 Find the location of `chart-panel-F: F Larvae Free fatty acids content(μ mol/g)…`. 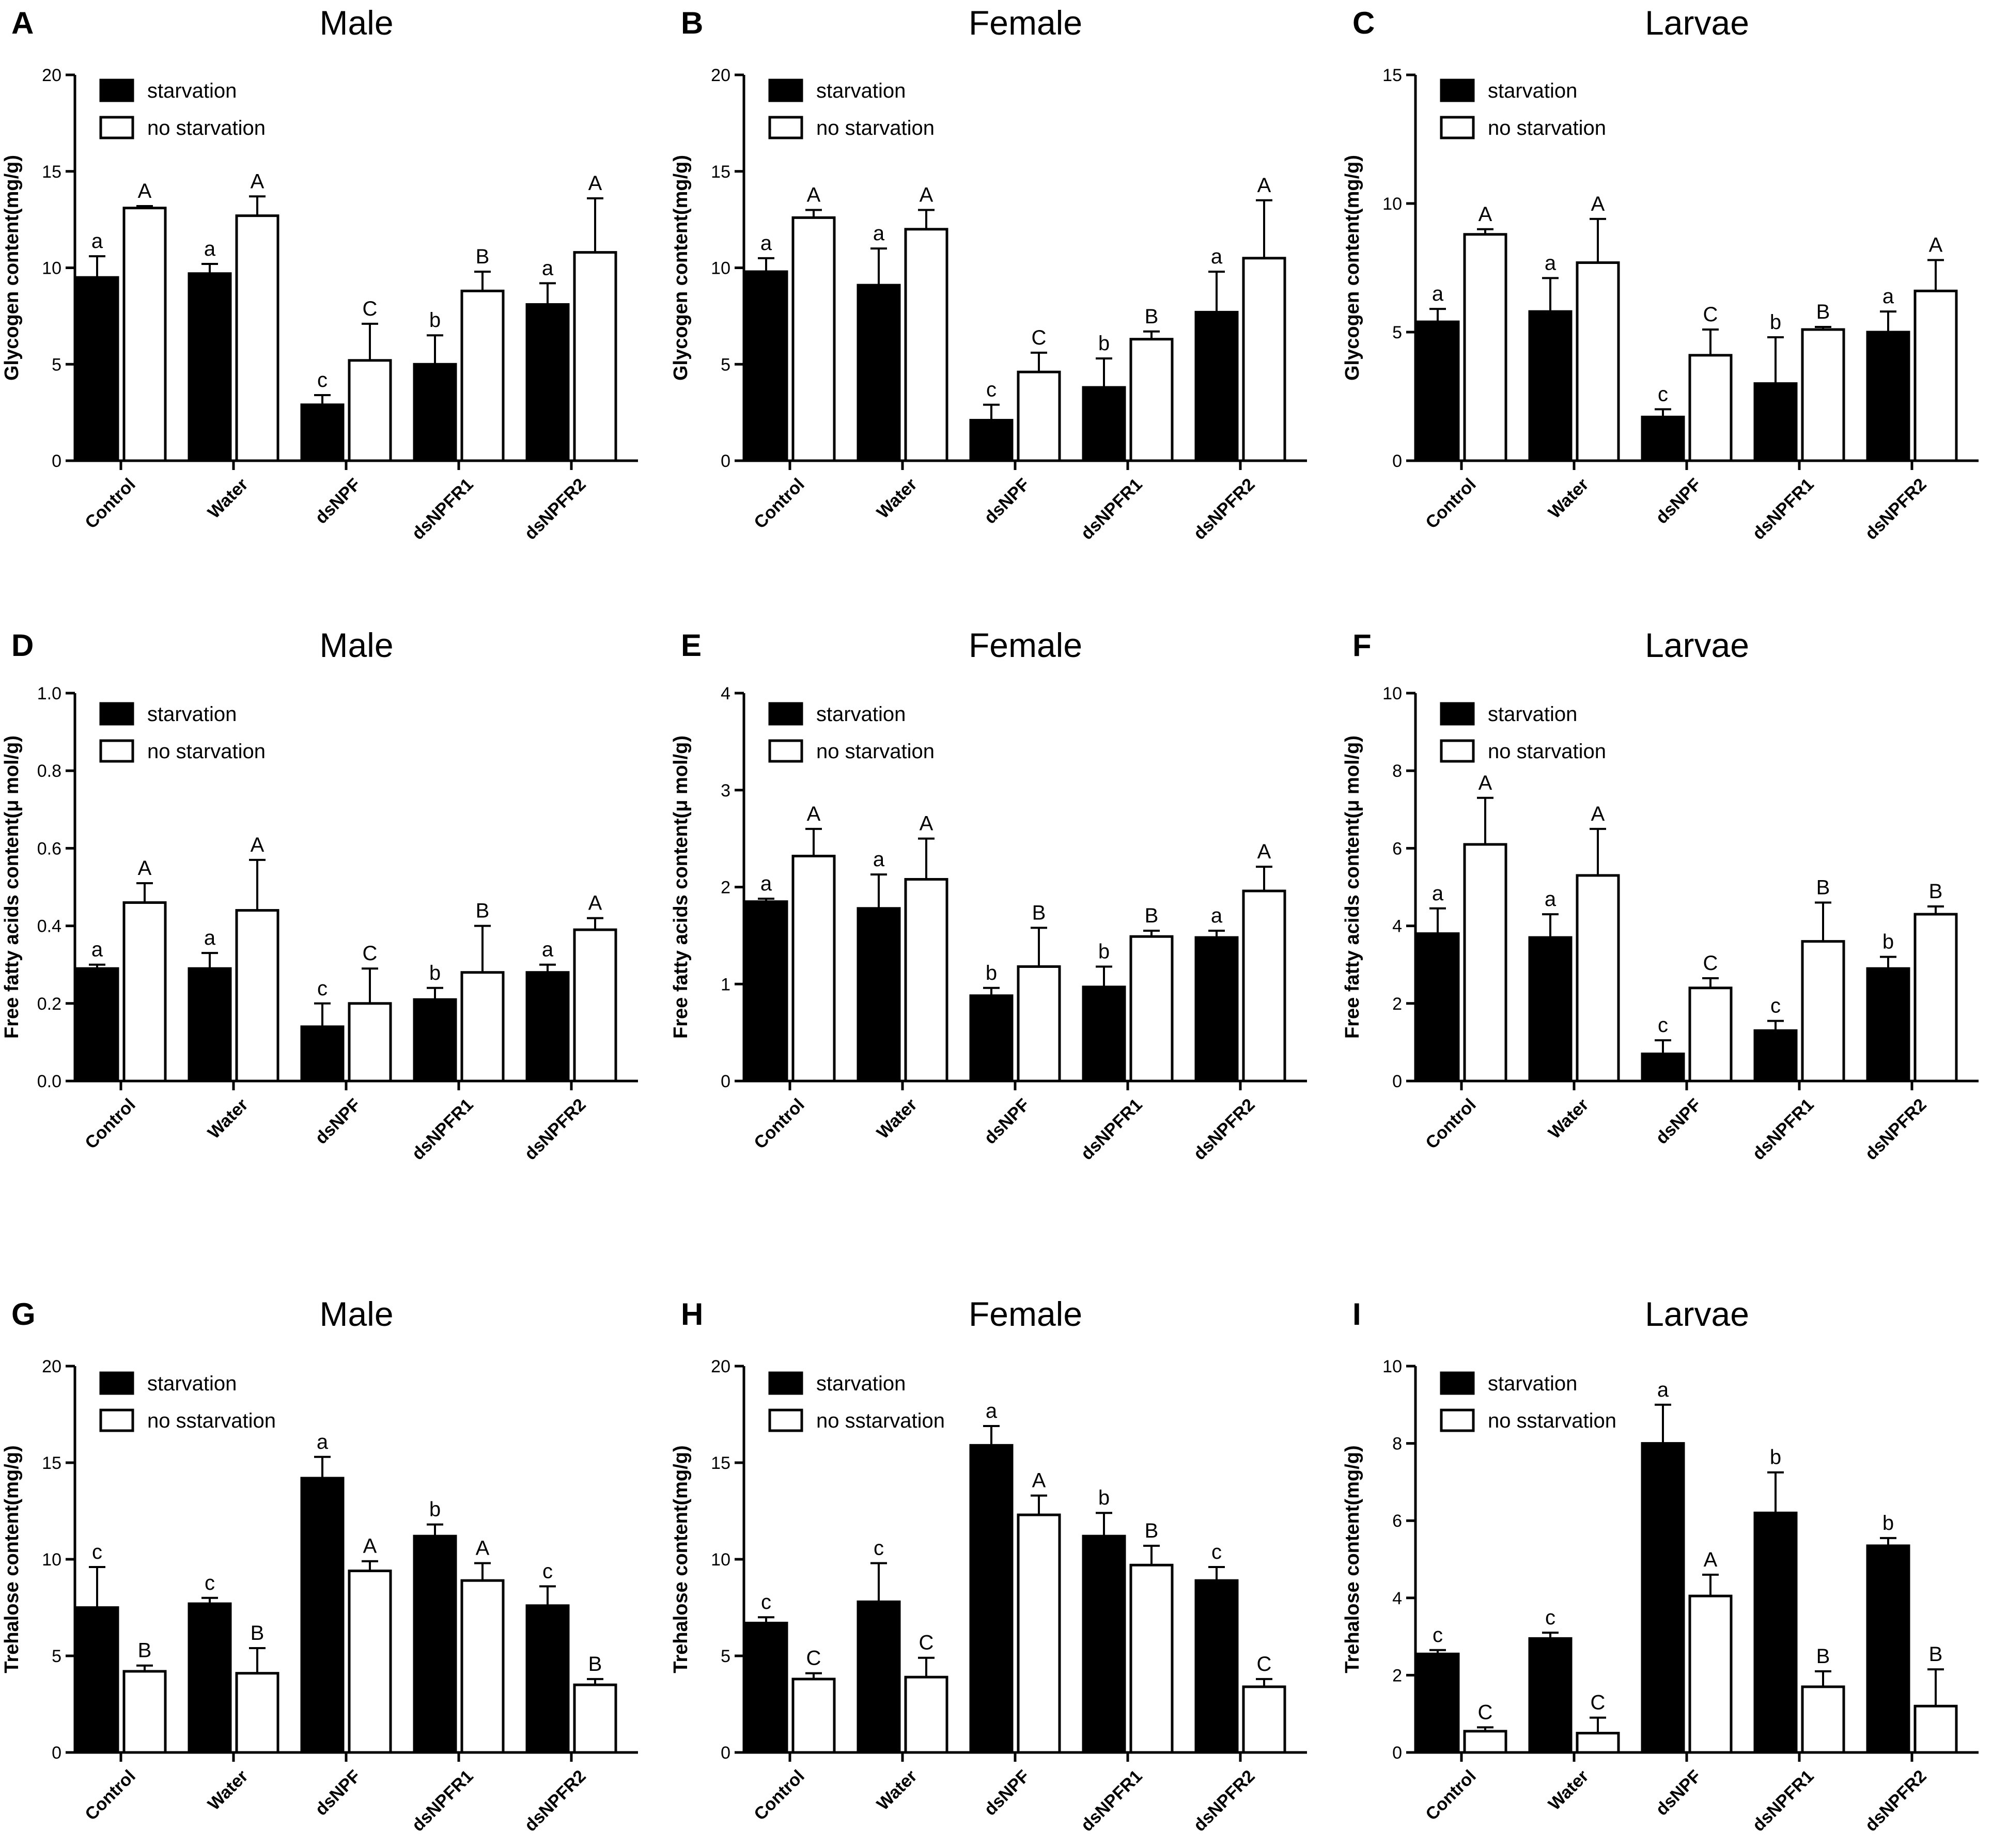

chart-panel-F: F Larvae Free fatty acids content(μ mol/g)… is located at coordinates (1661, 895).